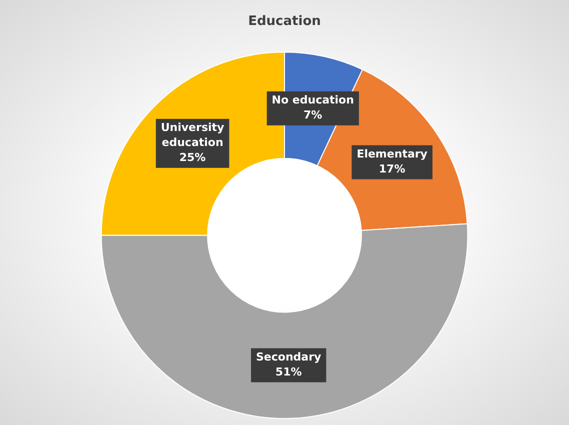 The width and height of the screenshot is (569, 425). I want to click on slice-label: Secondary, so click(289, 357).